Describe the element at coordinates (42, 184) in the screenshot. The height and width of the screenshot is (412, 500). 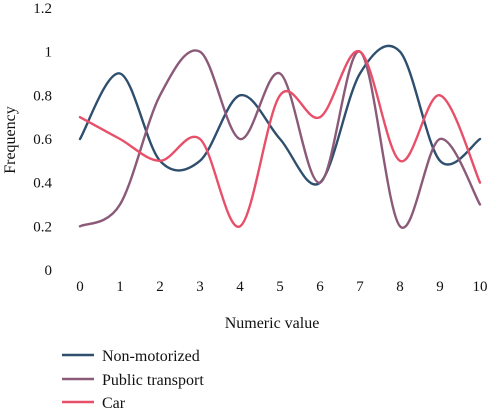
I see `y-tick-label: 0.4` at that location.